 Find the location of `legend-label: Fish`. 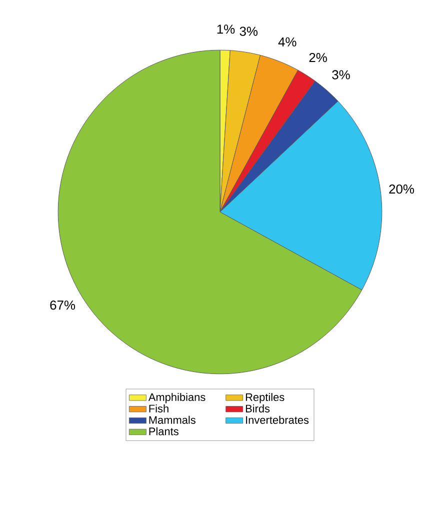

legend-label: Fish is located at coordinates (158, 408).